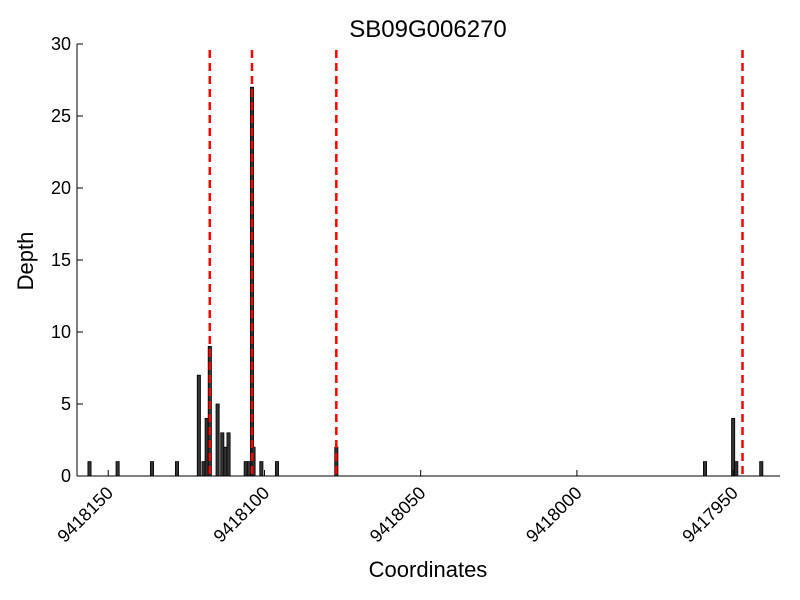  I want to click on y-tick-label: 30, so click(61, 44).